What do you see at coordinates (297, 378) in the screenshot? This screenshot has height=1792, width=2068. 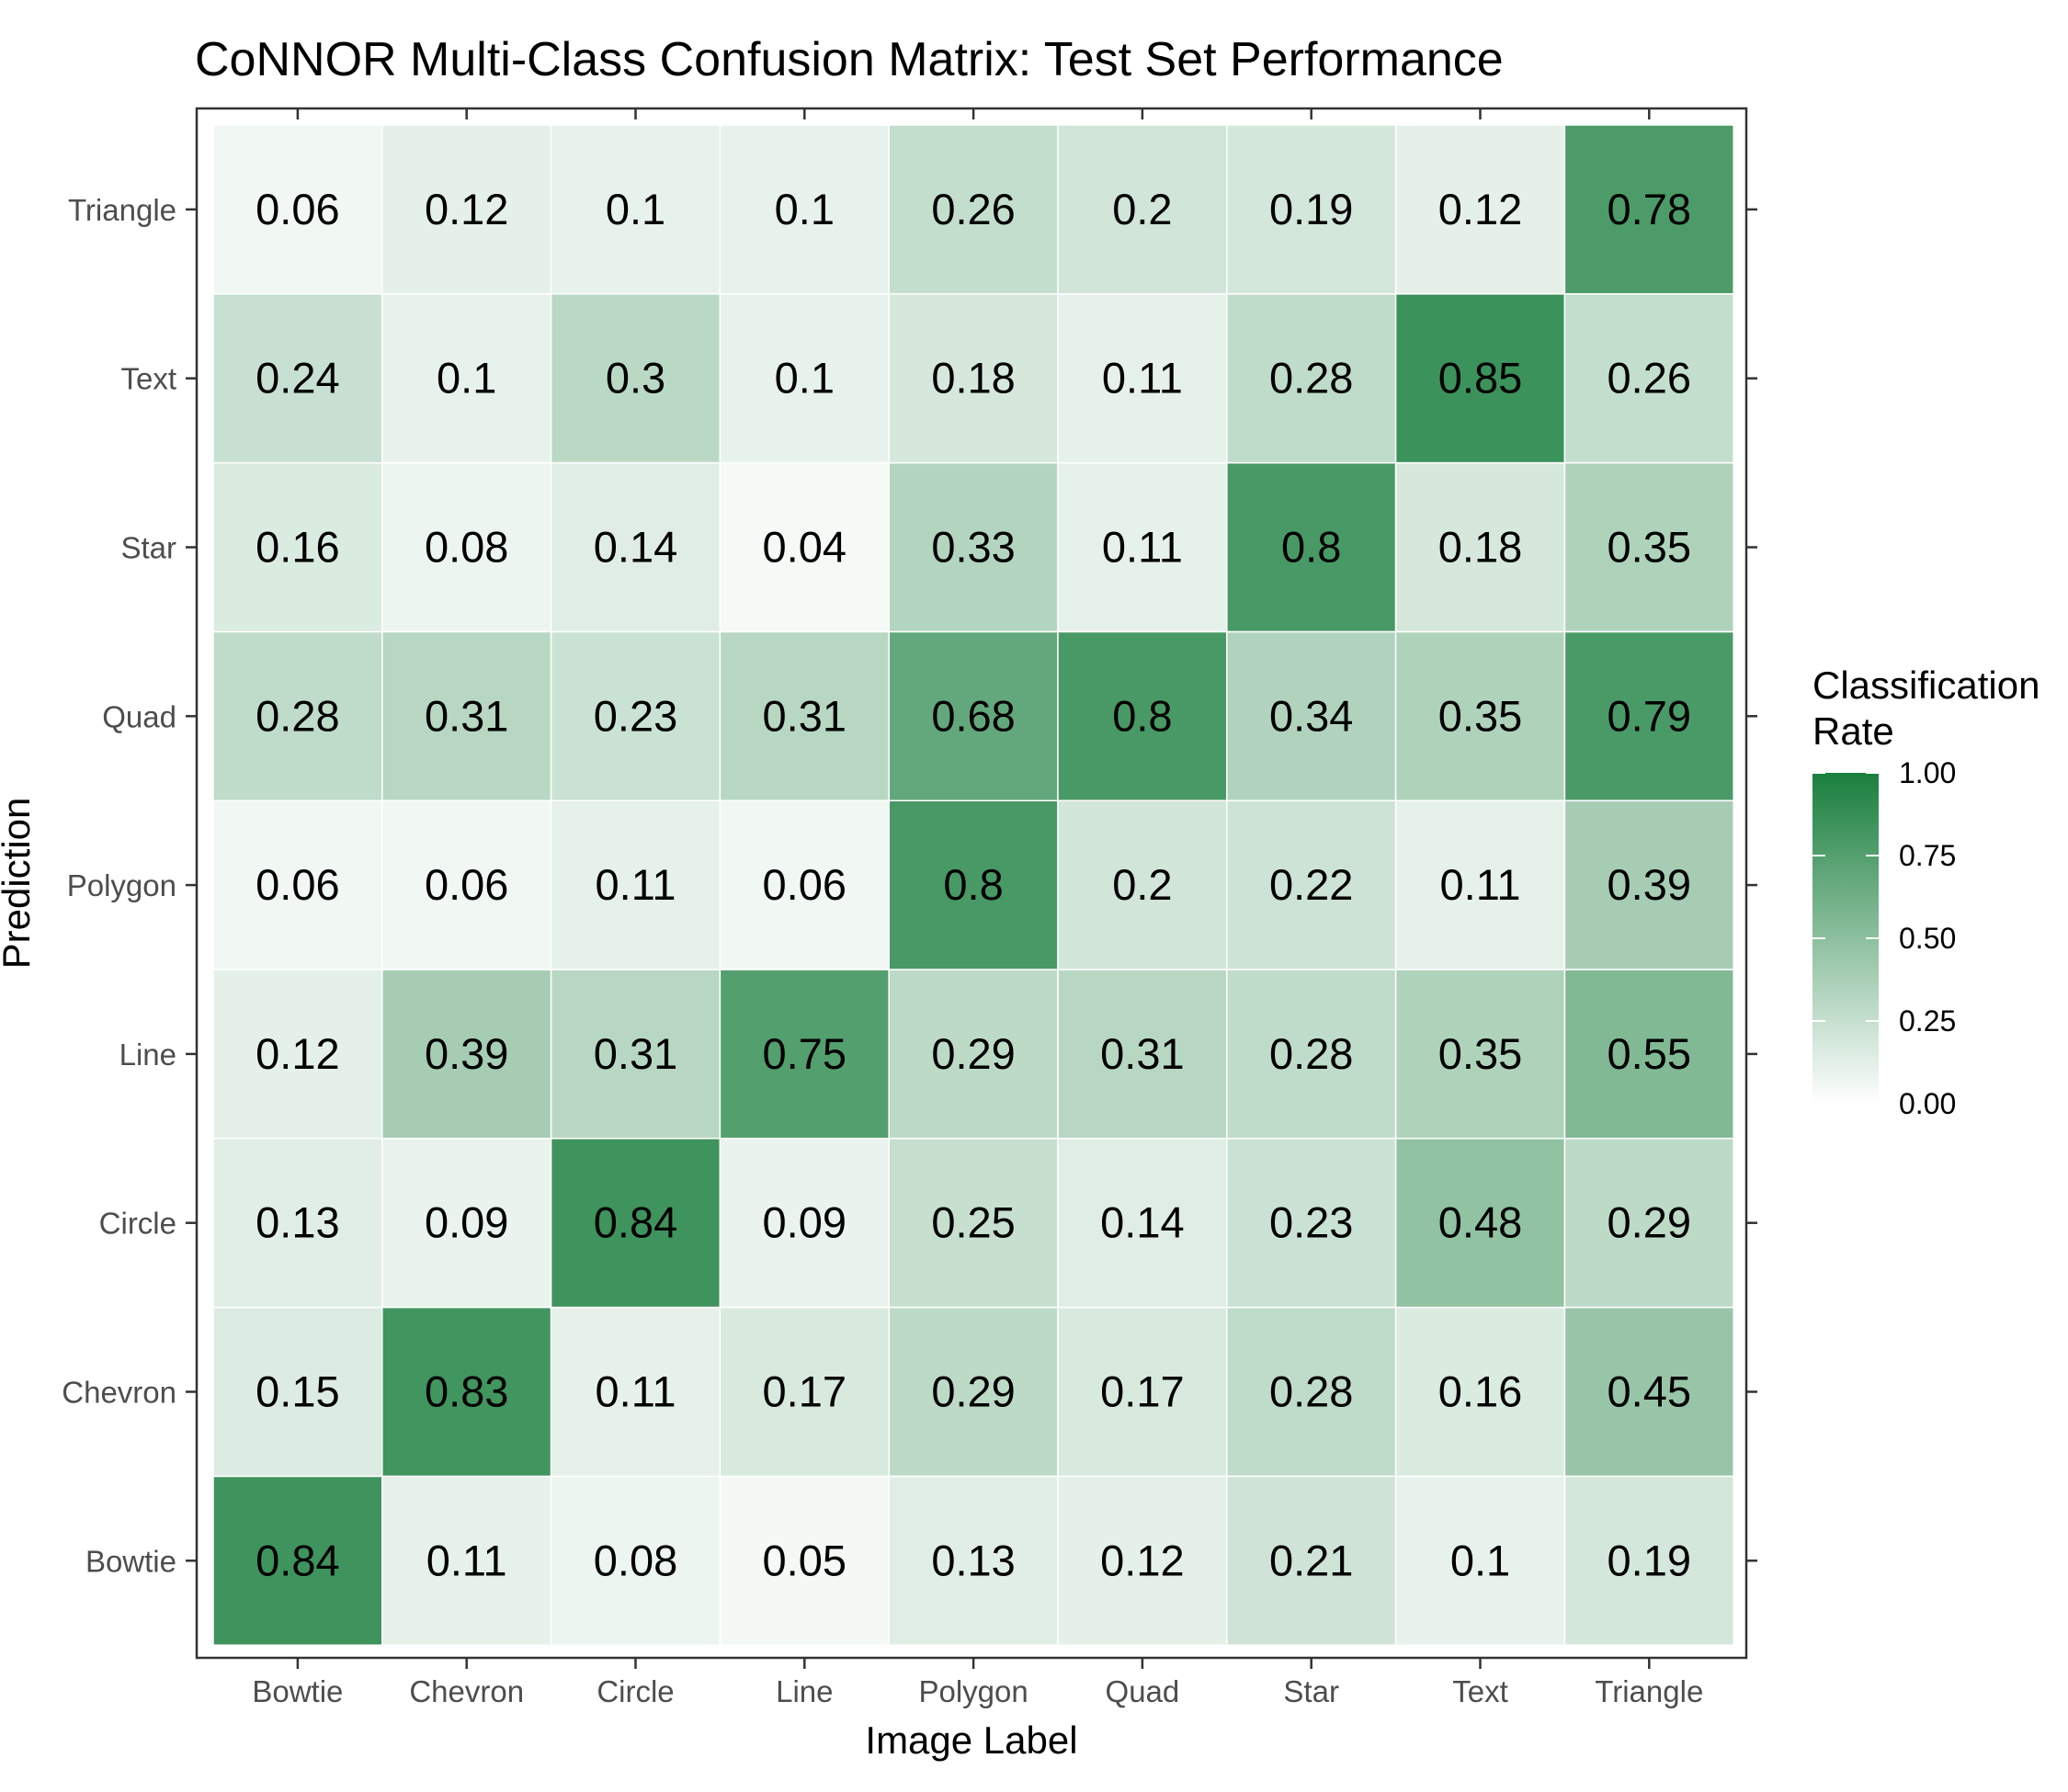 I see `cell-value-label: 0.24` at bounding box center [297, 378].